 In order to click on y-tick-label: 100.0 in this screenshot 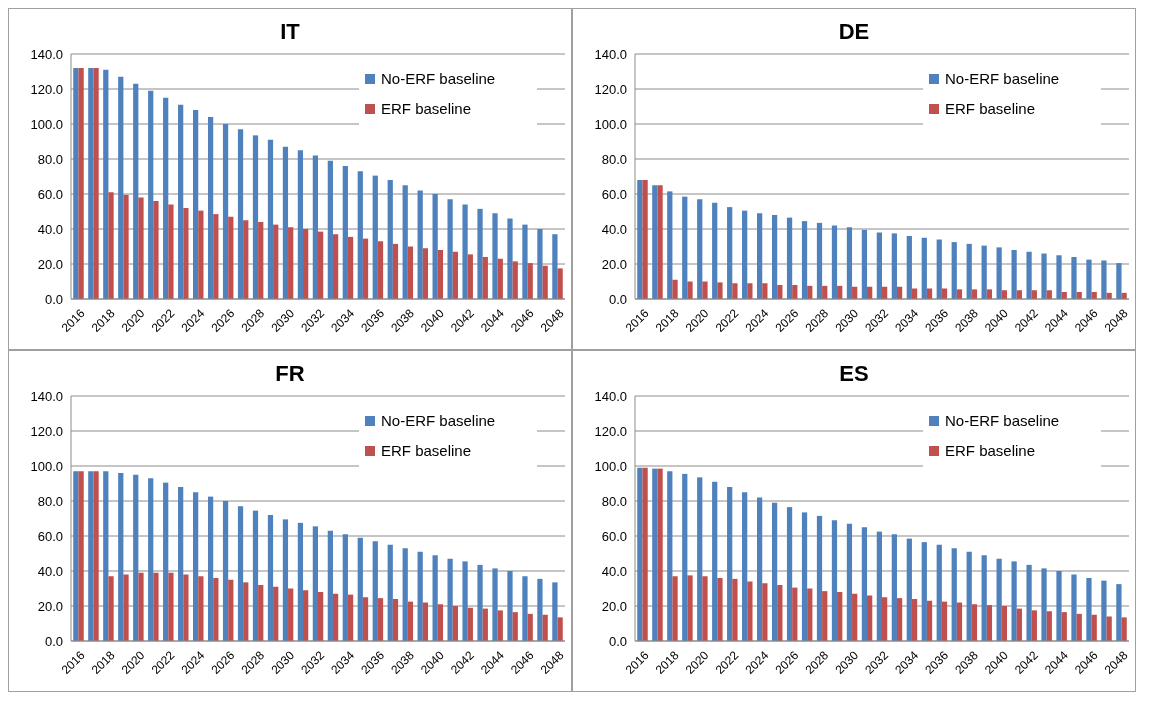, I will do `click(46, 466)`.